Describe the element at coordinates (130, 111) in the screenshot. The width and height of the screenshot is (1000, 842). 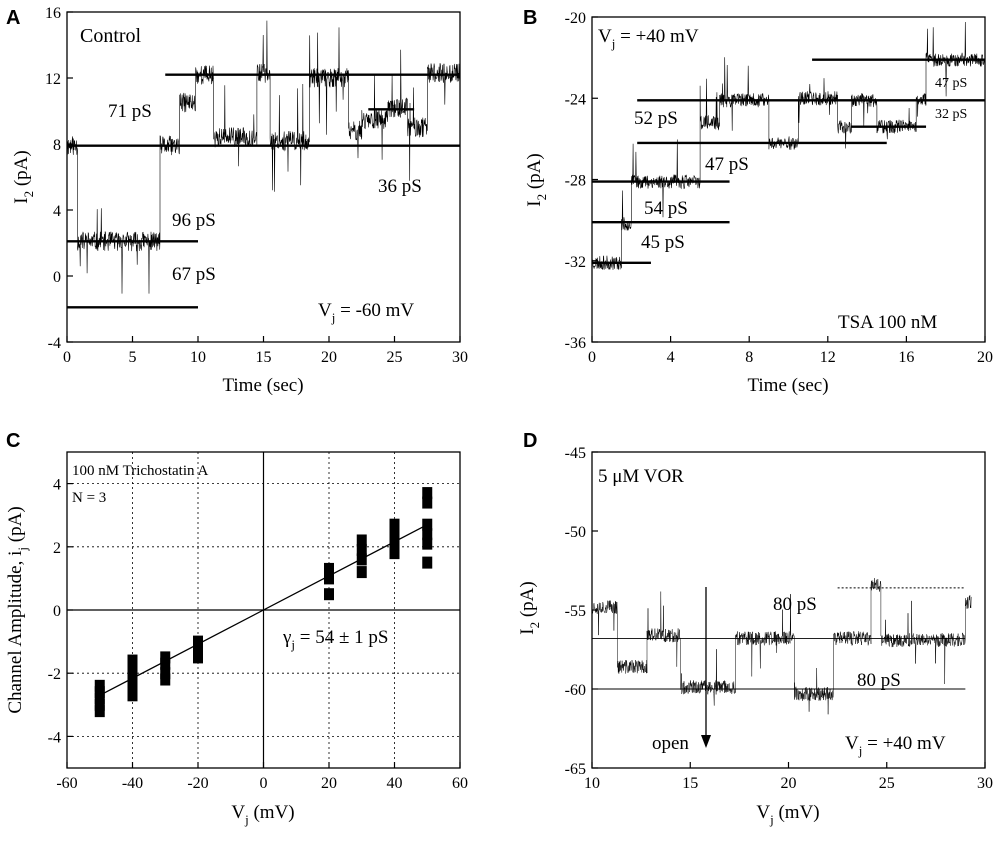
I see `panel-a-annotation-71ps: 71 pS` at that location.